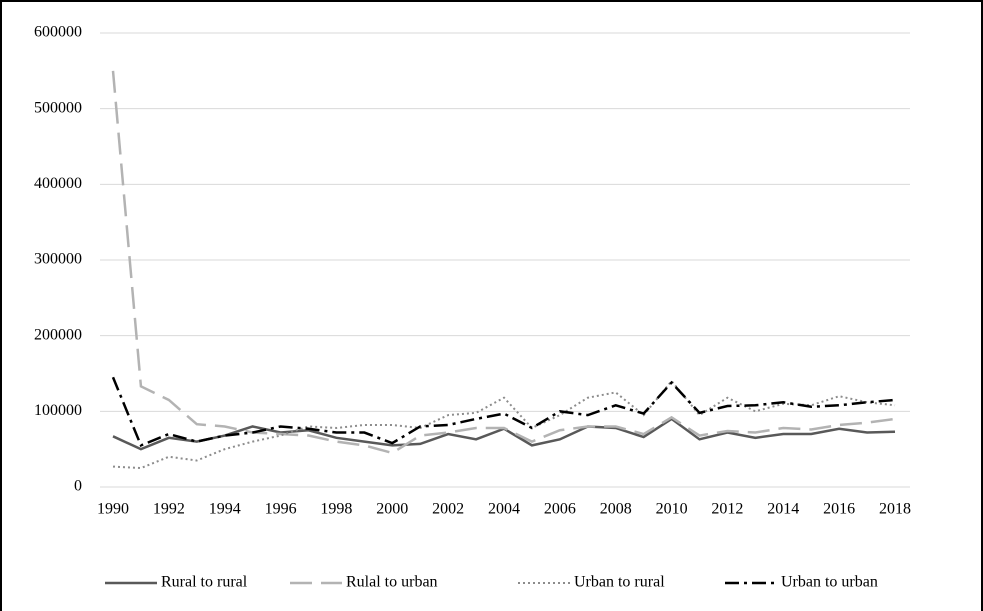 The image size is (983, 611). Describe the element at coordinates (58, 259) in the screenshot. I see `y-tick-label: 300000` at that location.